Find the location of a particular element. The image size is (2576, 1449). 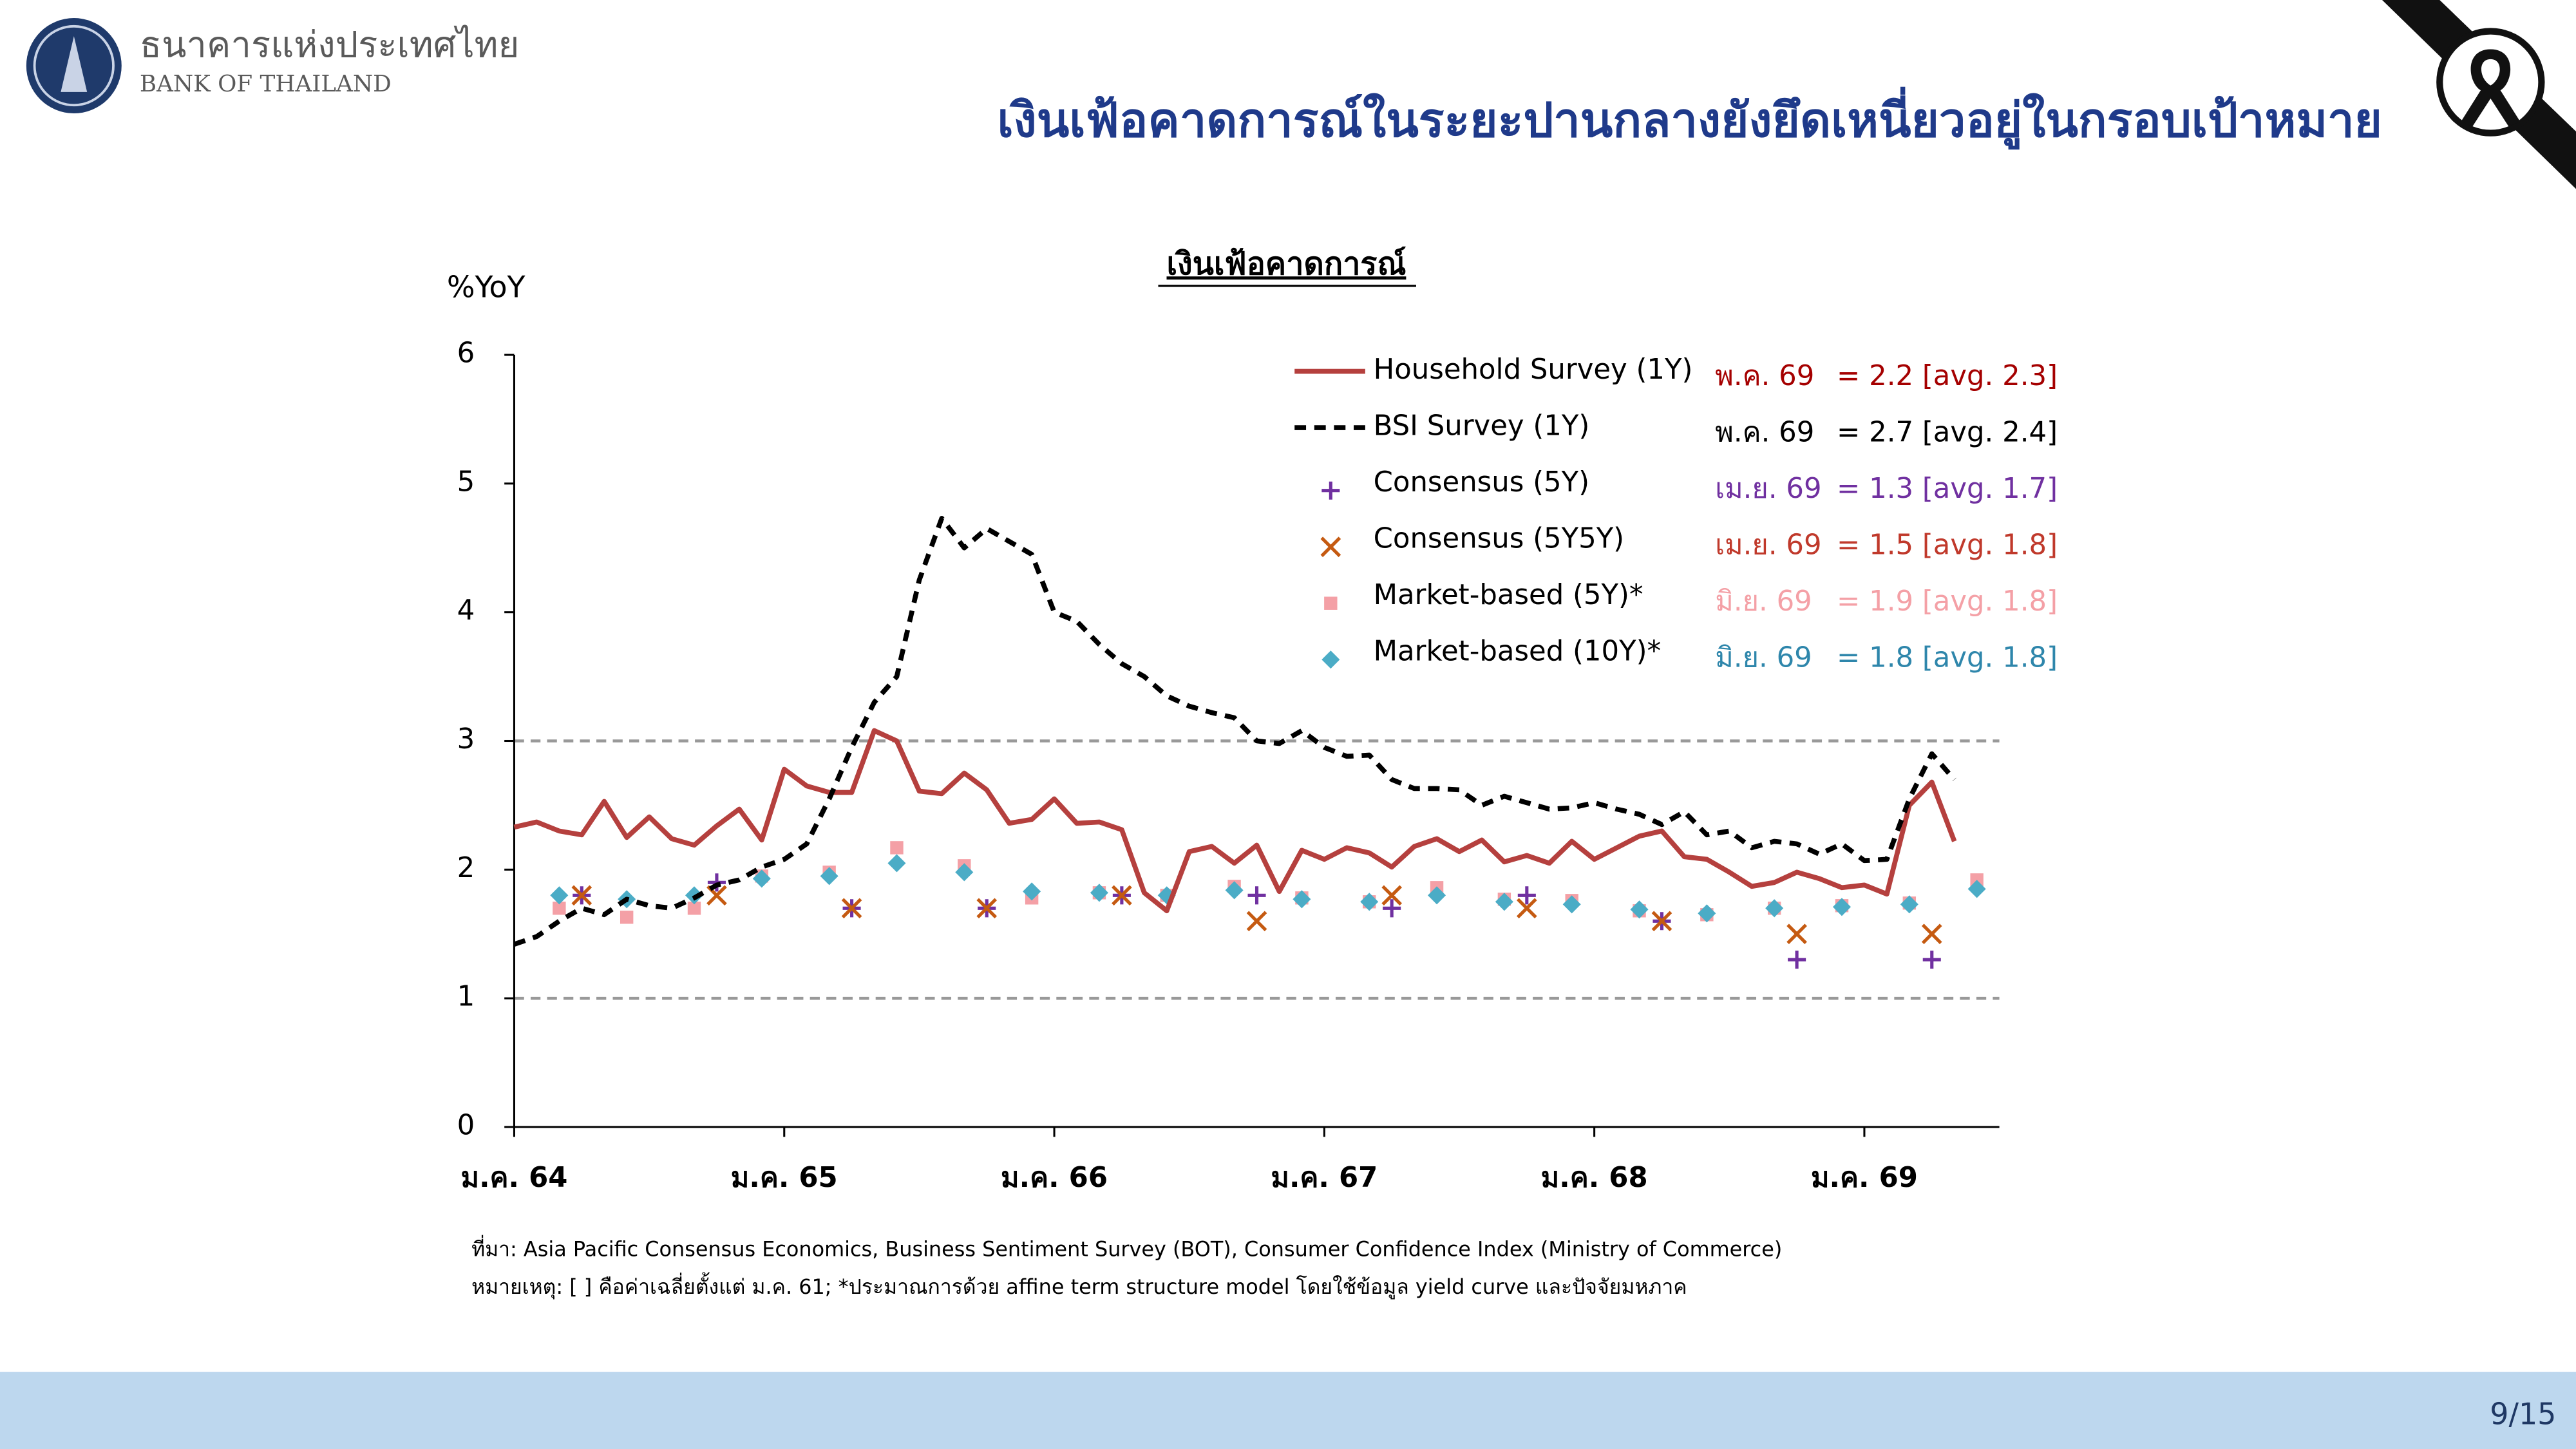

x-tick-label: ม.ค. 68 is located at coordinates (1595, 1178).